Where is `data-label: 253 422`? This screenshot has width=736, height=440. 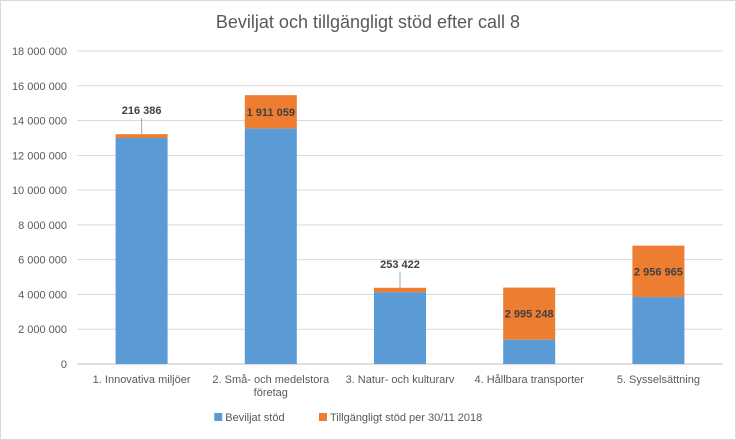 data-label: 253 422 is located at coordinates (400, 265).